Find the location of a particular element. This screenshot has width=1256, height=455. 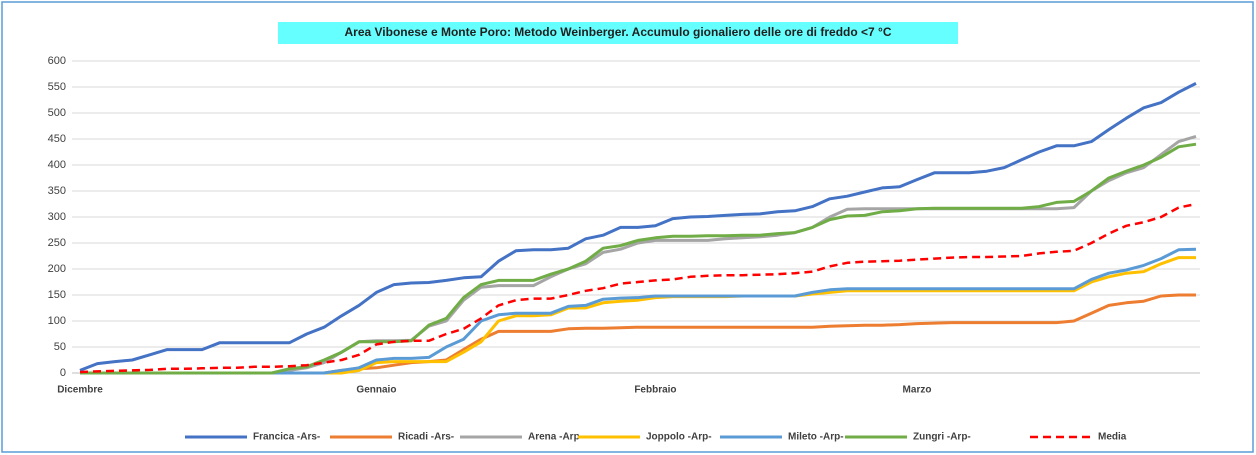

y-tick-label: 50 is located at coordinates (60, 347).